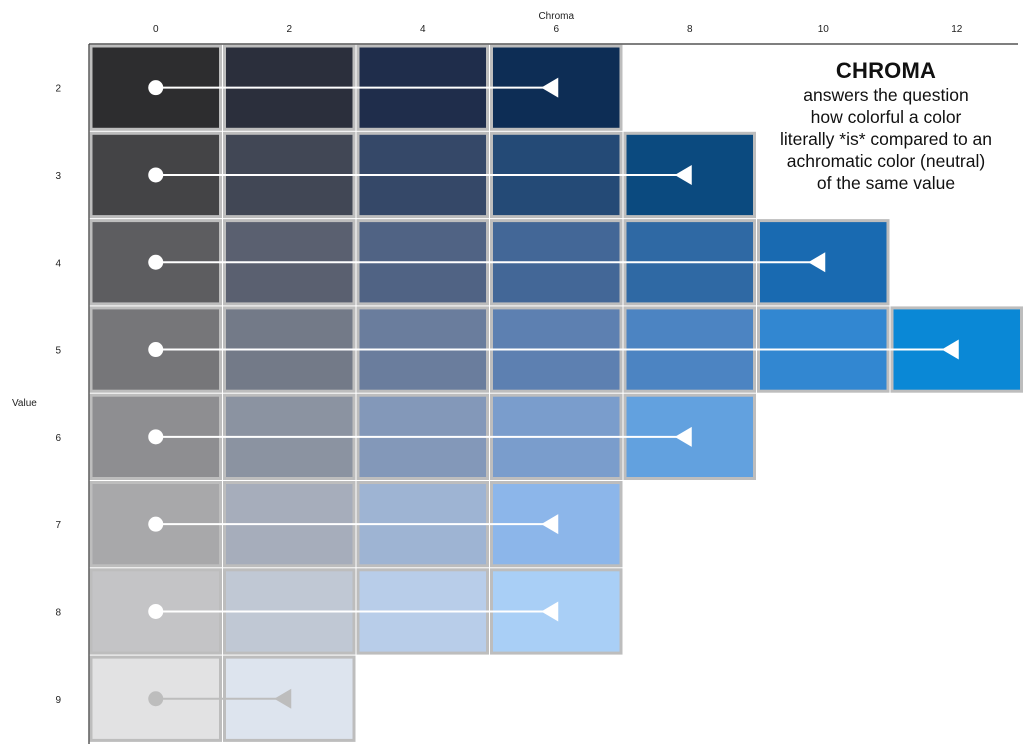  What do you see at coordinates (289, 29) in the screenshot?
I see `x-tick-label: 2` at bounding box center [289, 29].